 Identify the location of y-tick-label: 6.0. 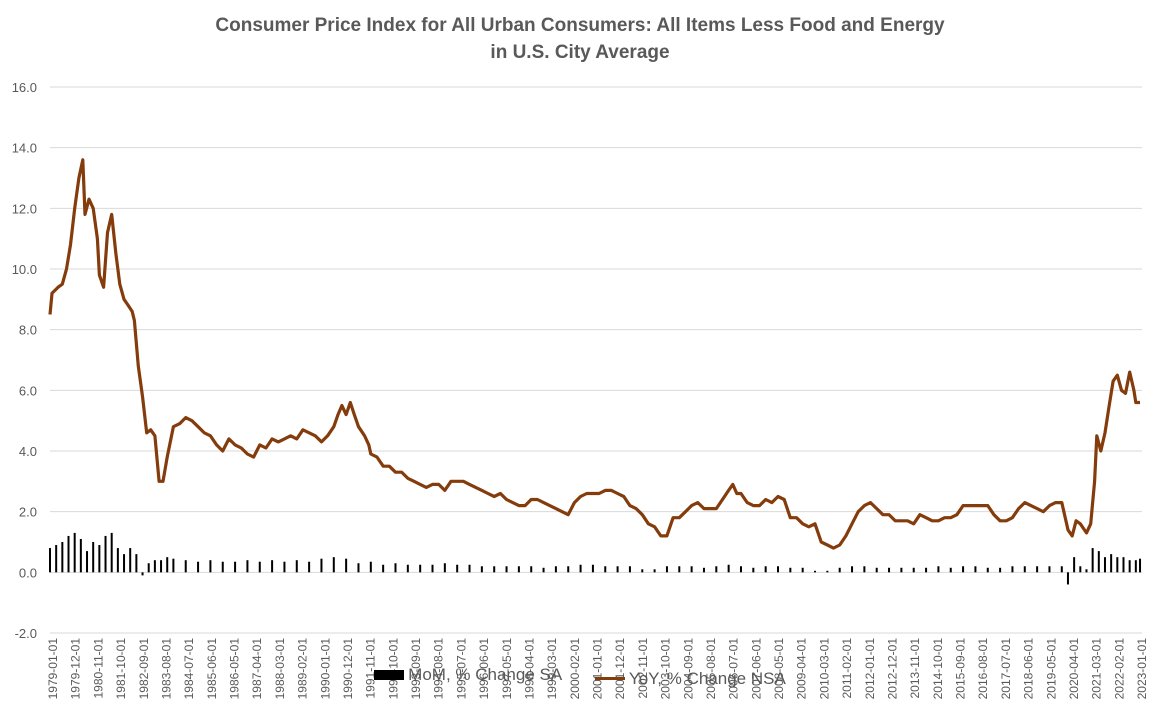
(28, 390).